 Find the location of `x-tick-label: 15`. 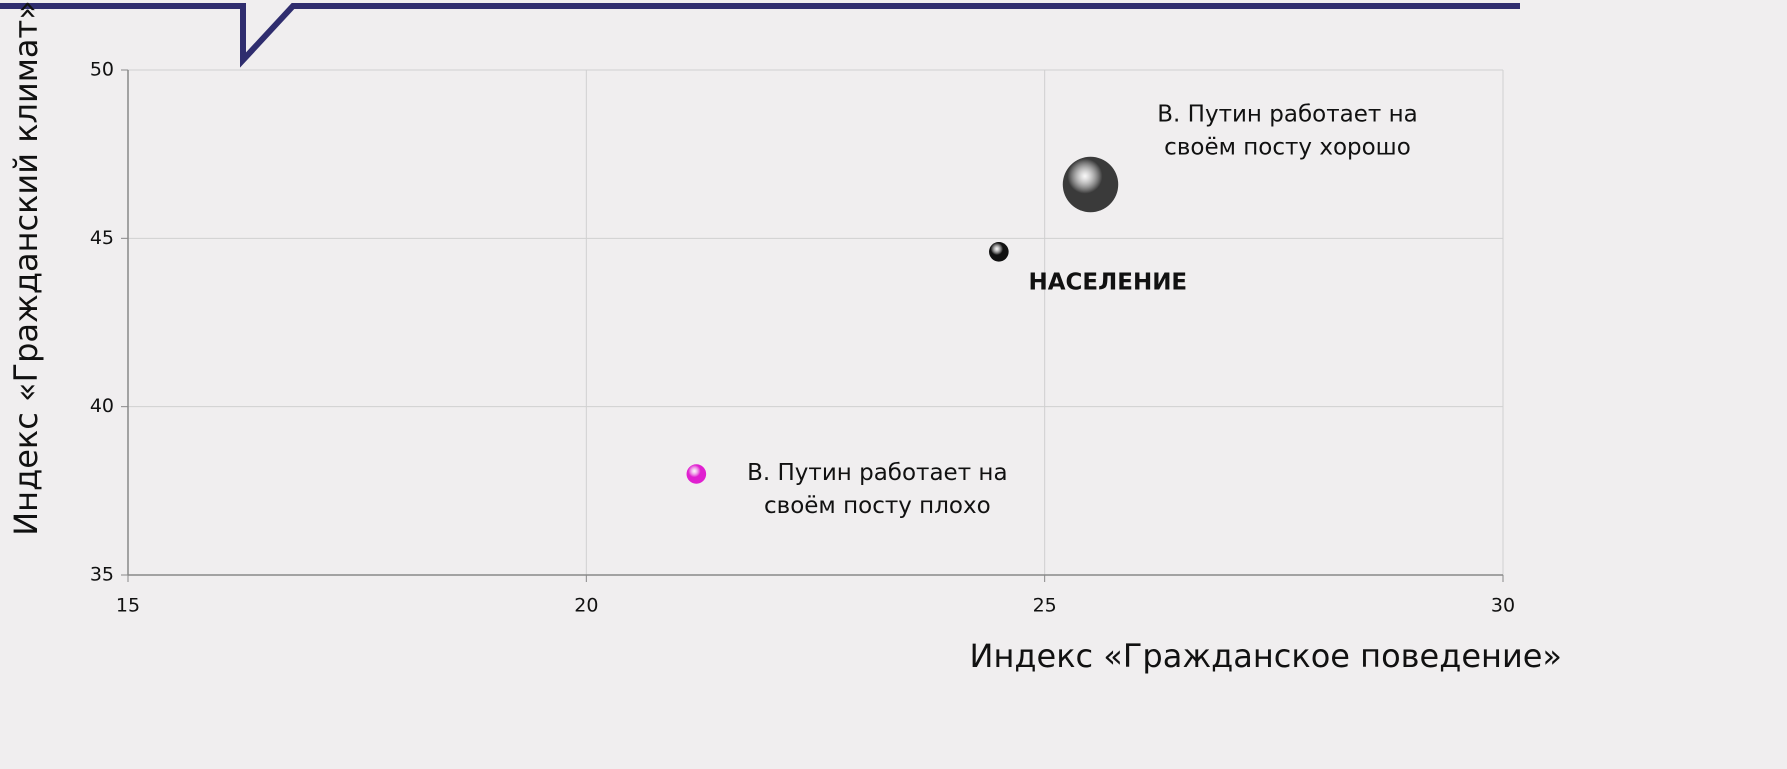

x-tick-label: 15 is located at coordinates (128, 606).